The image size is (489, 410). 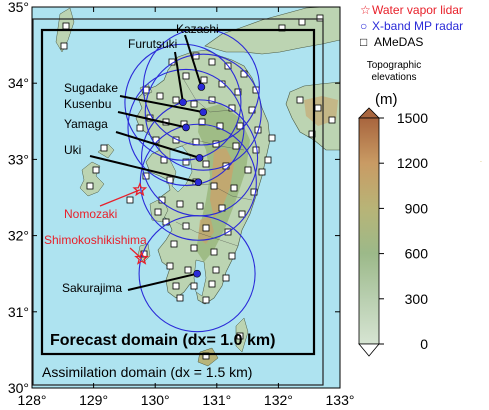 I want to click on colorbar-tick-label: 1500, so click(x=412, y=118).